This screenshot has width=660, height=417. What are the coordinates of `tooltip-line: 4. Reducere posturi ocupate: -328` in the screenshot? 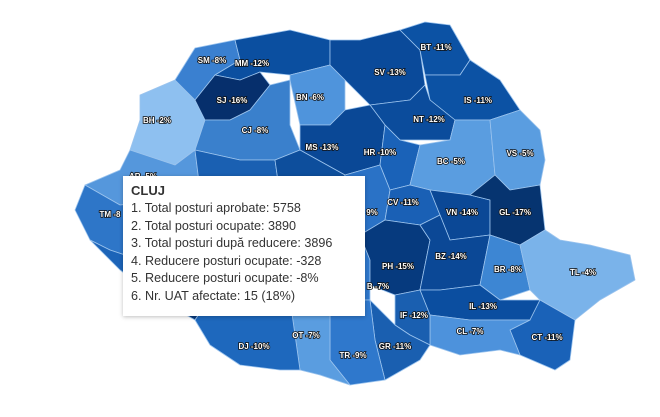 It's located at (226, 260).